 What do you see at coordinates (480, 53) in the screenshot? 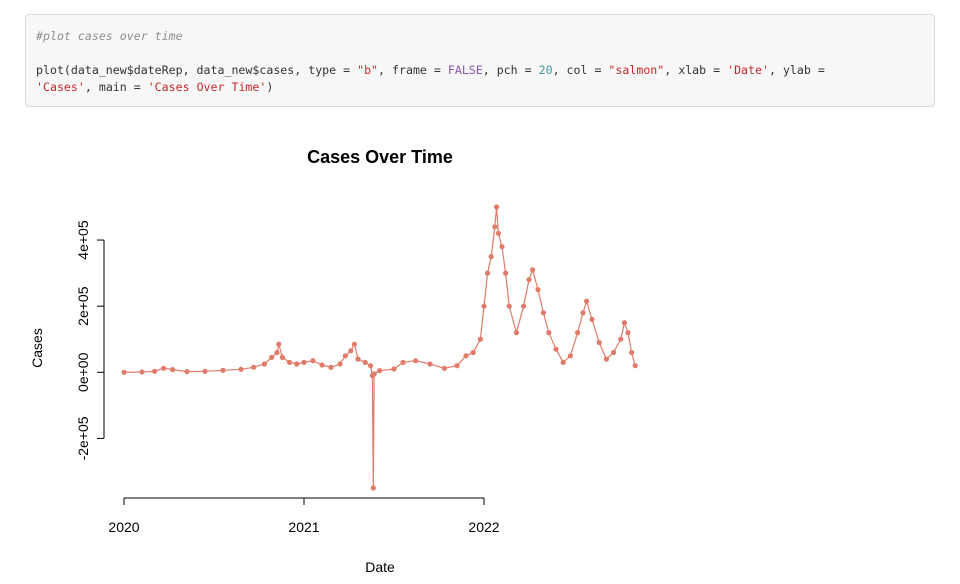
I see `code-blank-line` at bounding box center [480, 53].